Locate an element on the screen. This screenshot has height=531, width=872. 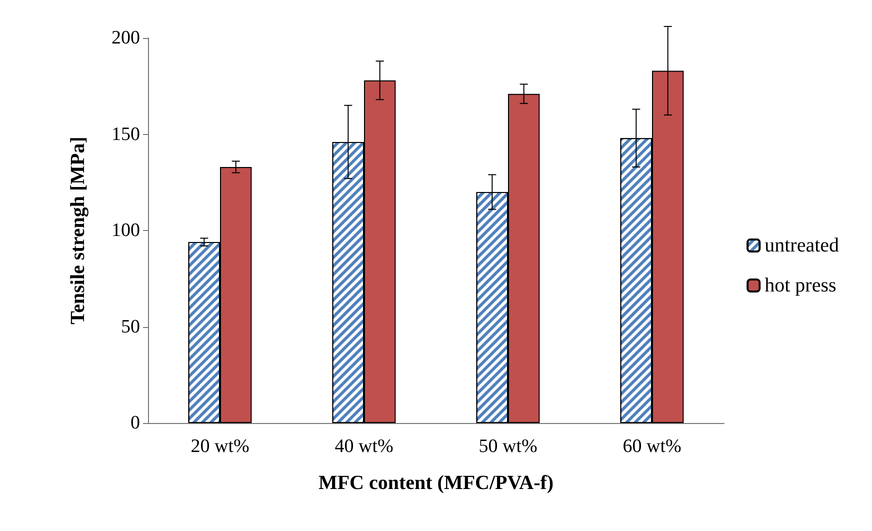
x-tick-label: 60 wt% is located at coordinates (652, 446).